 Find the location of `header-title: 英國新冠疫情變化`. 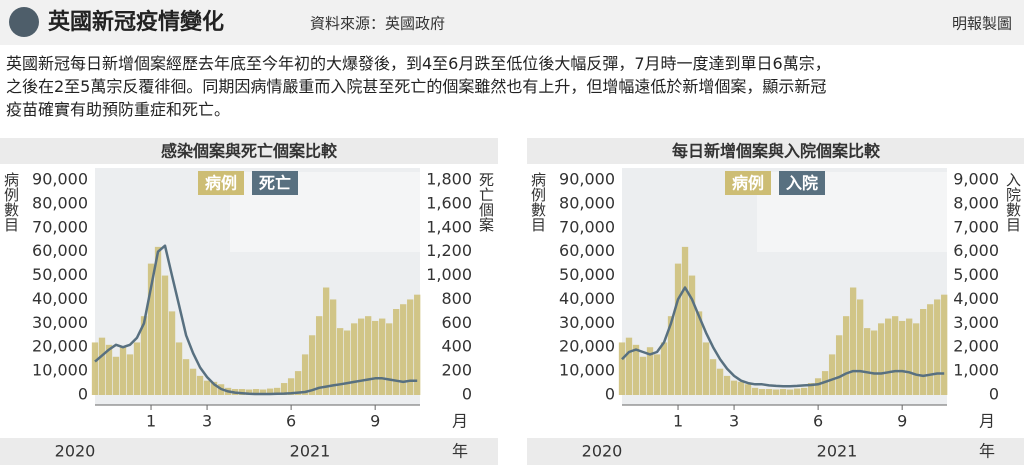

header-title: 英國新冠疫情變化 is located at coordinates (136, 22).